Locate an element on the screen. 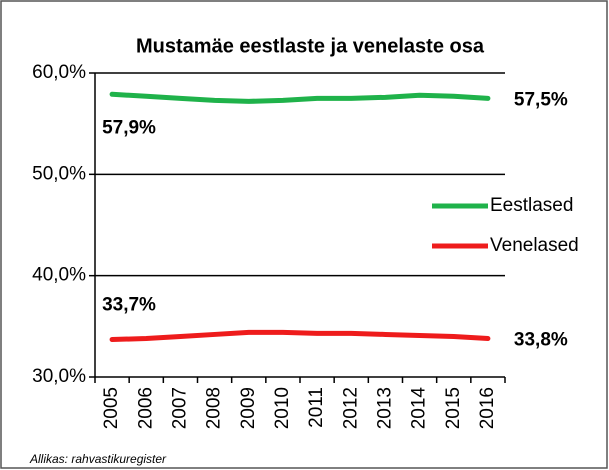 This screenshot has width=609, height=470. x-tick-label: 2007 is located at coordinates (179, 408).